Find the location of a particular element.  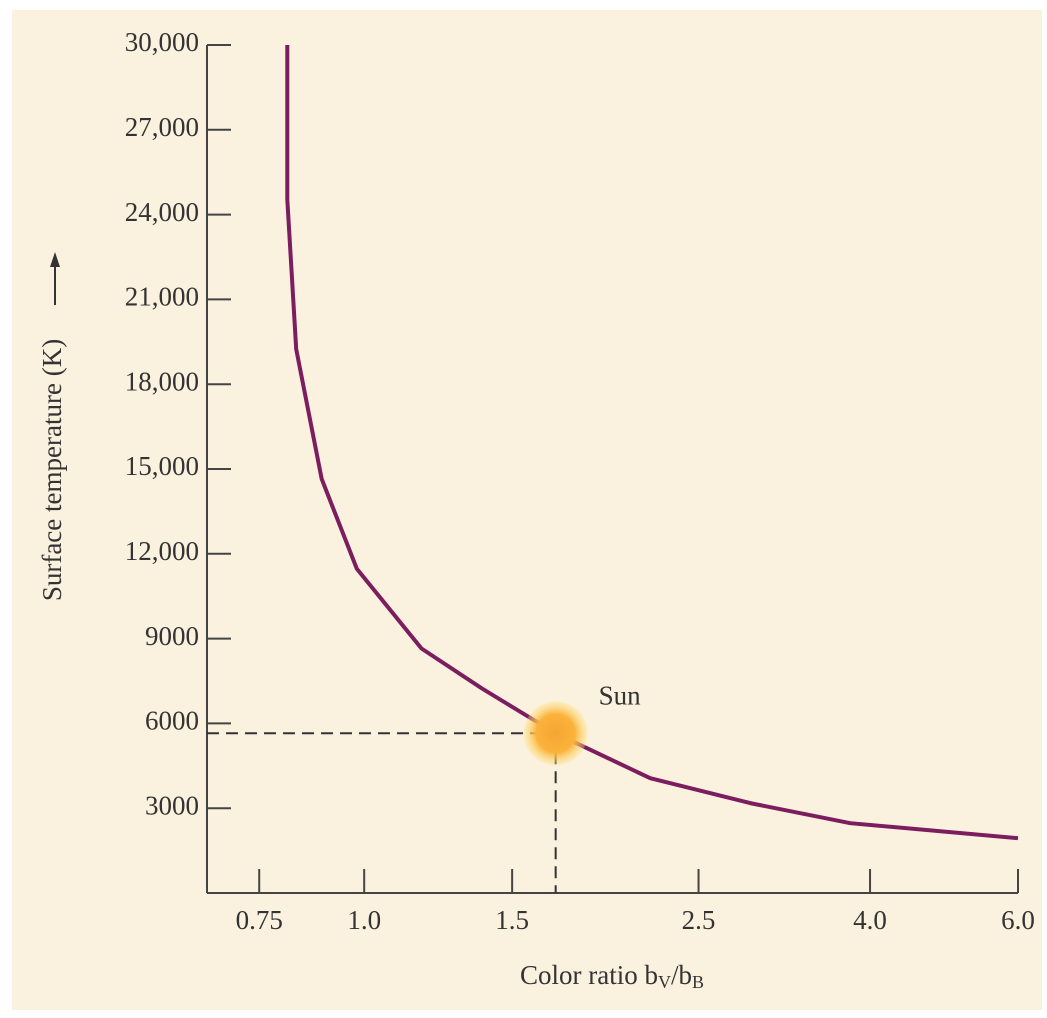

y-tick-label: 12,000 is located at coordinates (162, 551).